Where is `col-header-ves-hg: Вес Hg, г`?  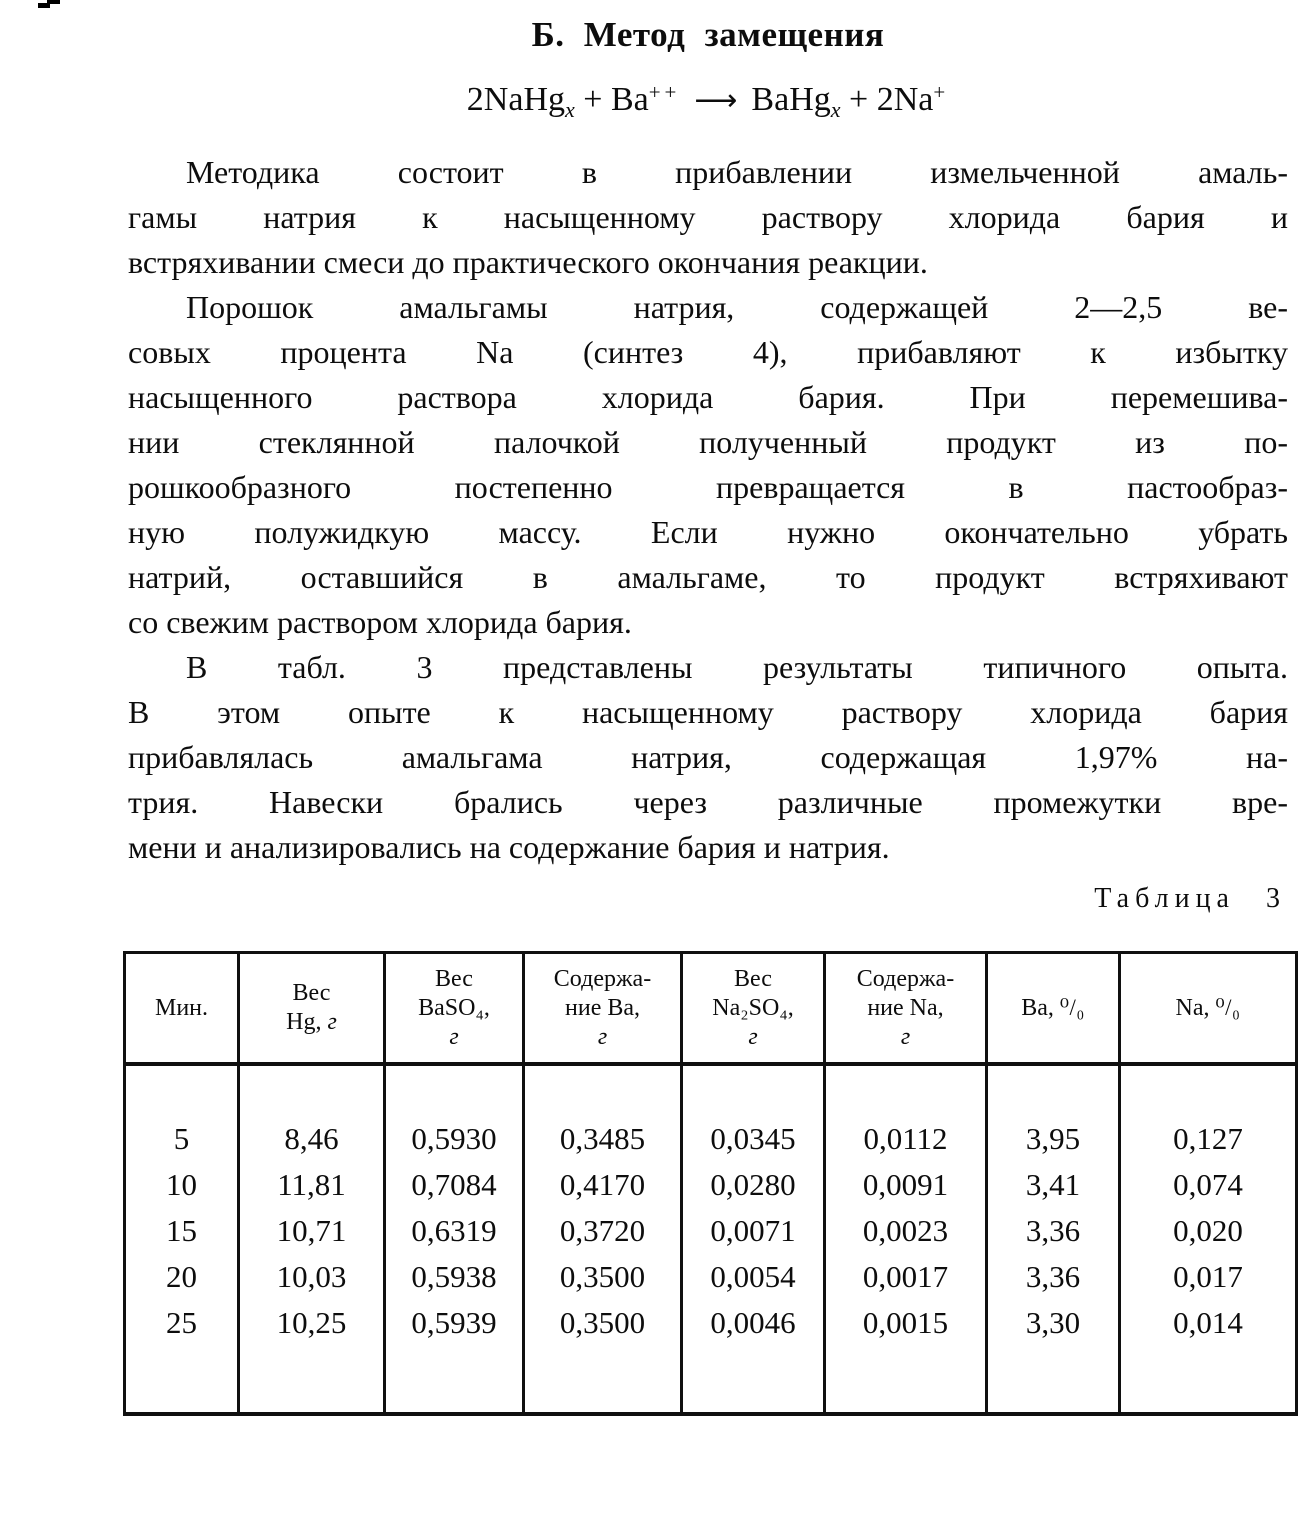
col-header-ves-hg: Вес Hg, г is located at coordinates (311, 1009).